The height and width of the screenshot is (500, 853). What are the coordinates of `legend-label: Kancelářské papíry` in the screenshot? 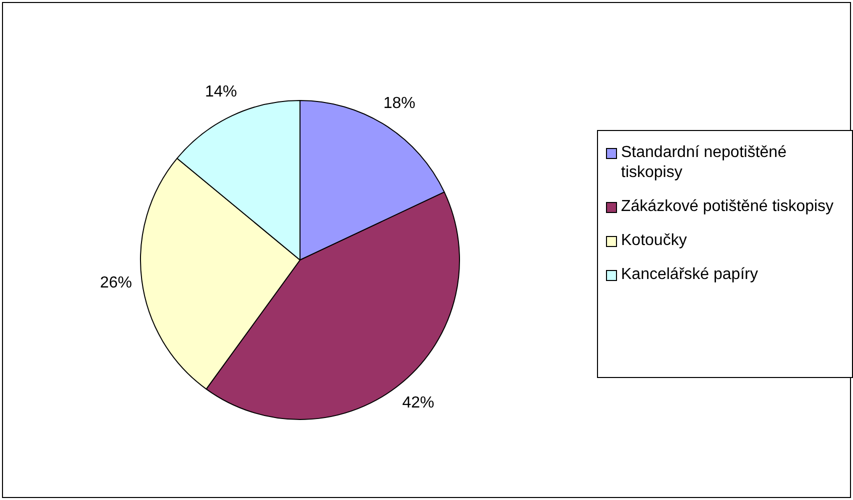 It's located at (689, 275).